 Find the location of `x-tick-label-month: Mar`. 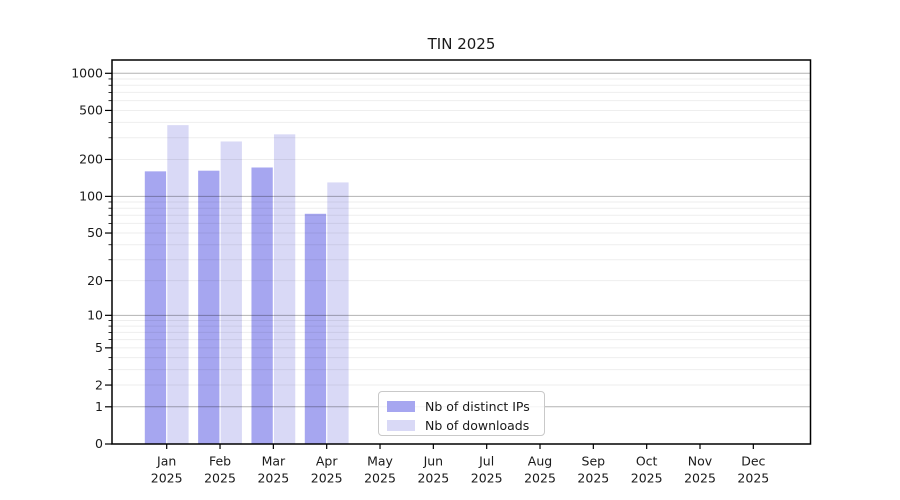

x-tick-label-month: Mar is located at coordinates (274, 461).